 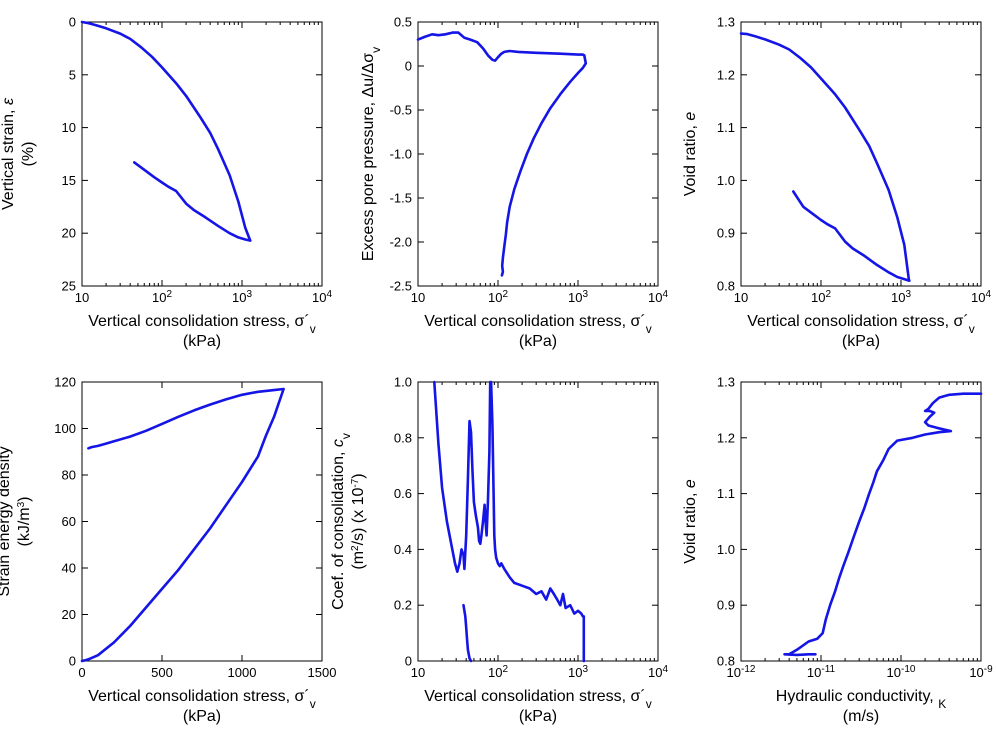 What do you see at coordinates (821, 672) in the screenshot?
I see `x-tick-label: 10⁻¹¹` at bounding box center [821, 672].